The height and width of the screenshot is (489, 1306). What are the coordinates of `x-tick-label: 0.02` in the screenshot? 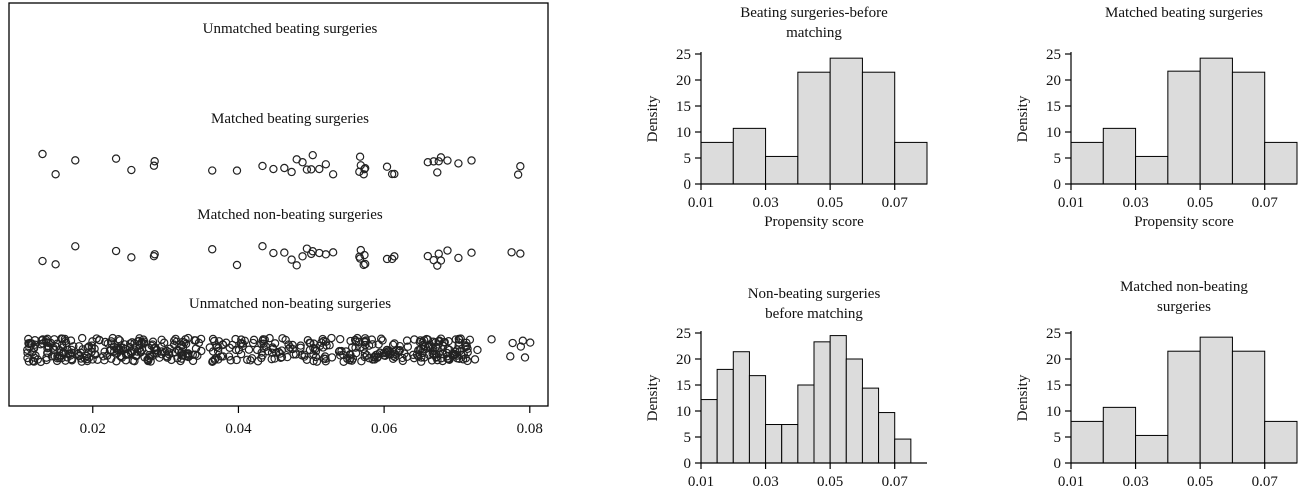 It's located at (93, 429).